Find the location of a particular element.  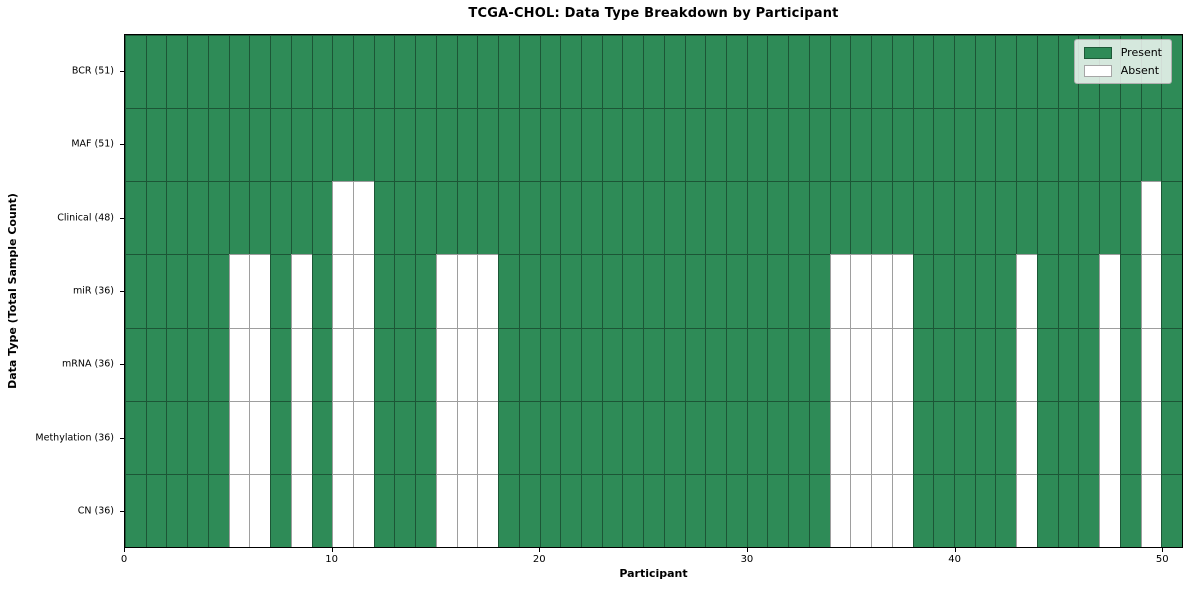

legend-item: Absent is located at coordinates (1122, 70).